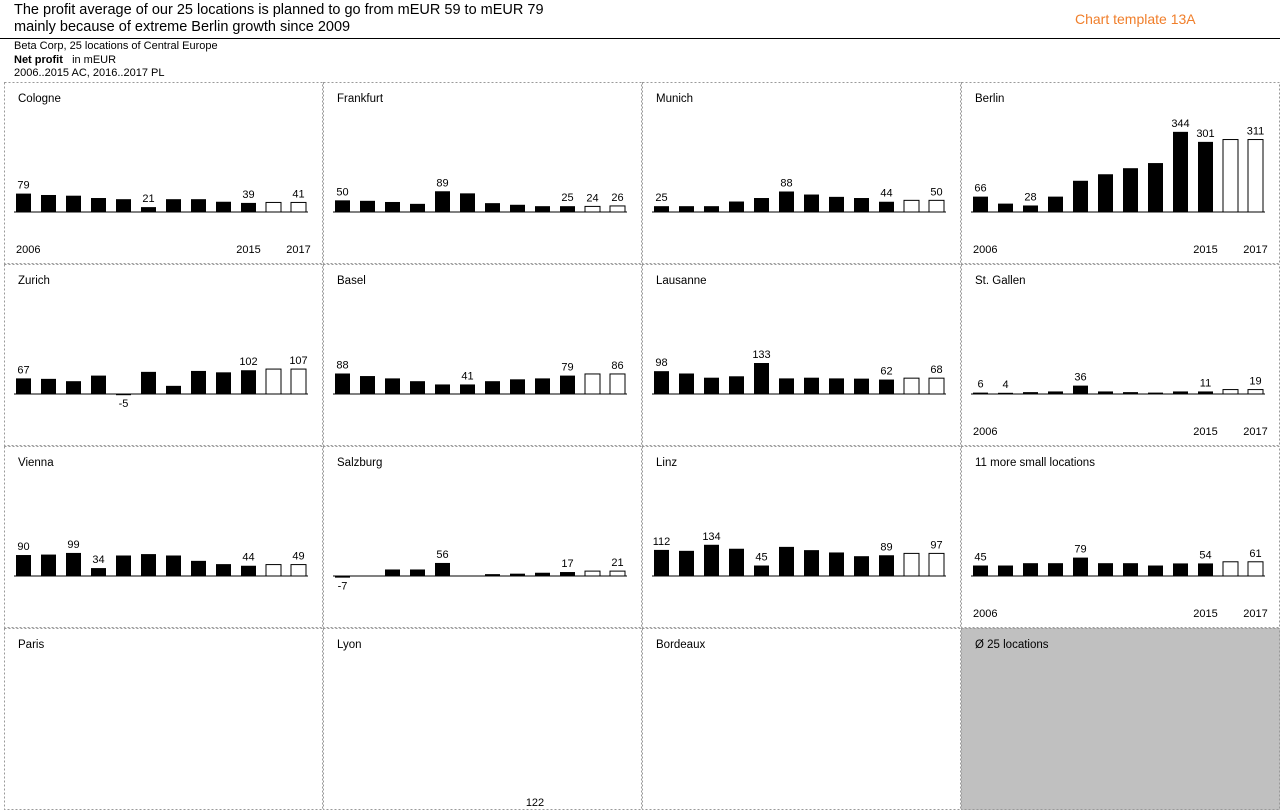 The height and width of the screenshot is (810, 1280). What do you see at coordinates (711, 537) in the screenshot?
I see `bar-label-2008: 134` at bounding box center [711, 537].